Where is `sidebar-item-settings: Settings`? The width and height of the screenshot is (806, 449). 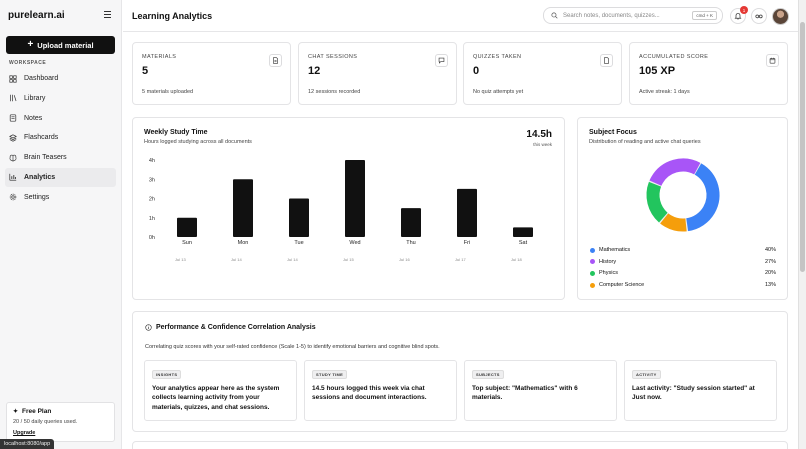 sidebar-item-settings: Settings is located at coordinates (60, 197).